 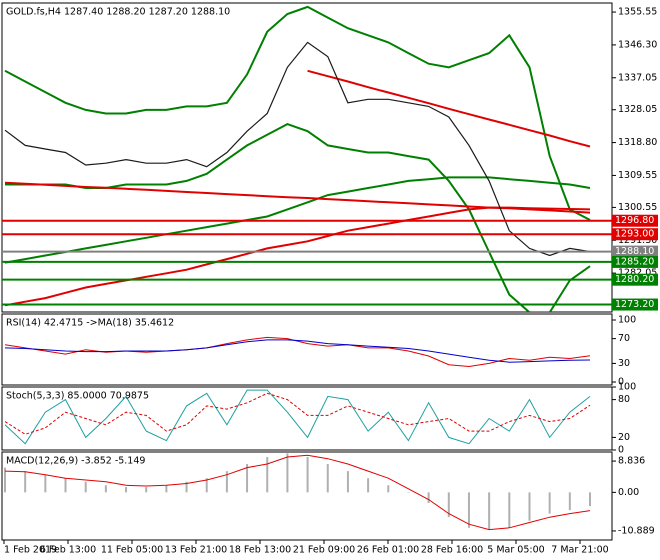 I want to click on y-tick-label: 1309.55, so click(x=637, y=175).